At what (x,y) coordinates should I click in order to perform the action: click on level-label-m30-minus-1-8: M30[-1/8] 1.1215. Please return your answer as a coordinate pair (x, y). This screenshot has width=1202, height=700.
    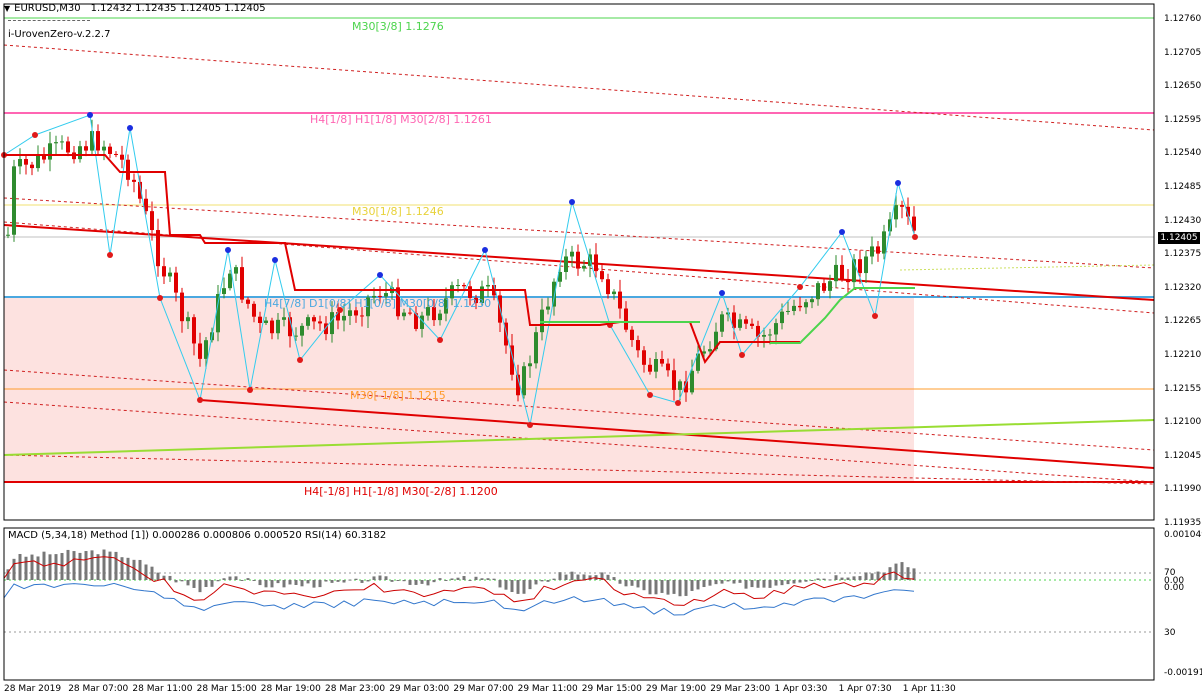
    Looking at the image, I should click on (398, 395).